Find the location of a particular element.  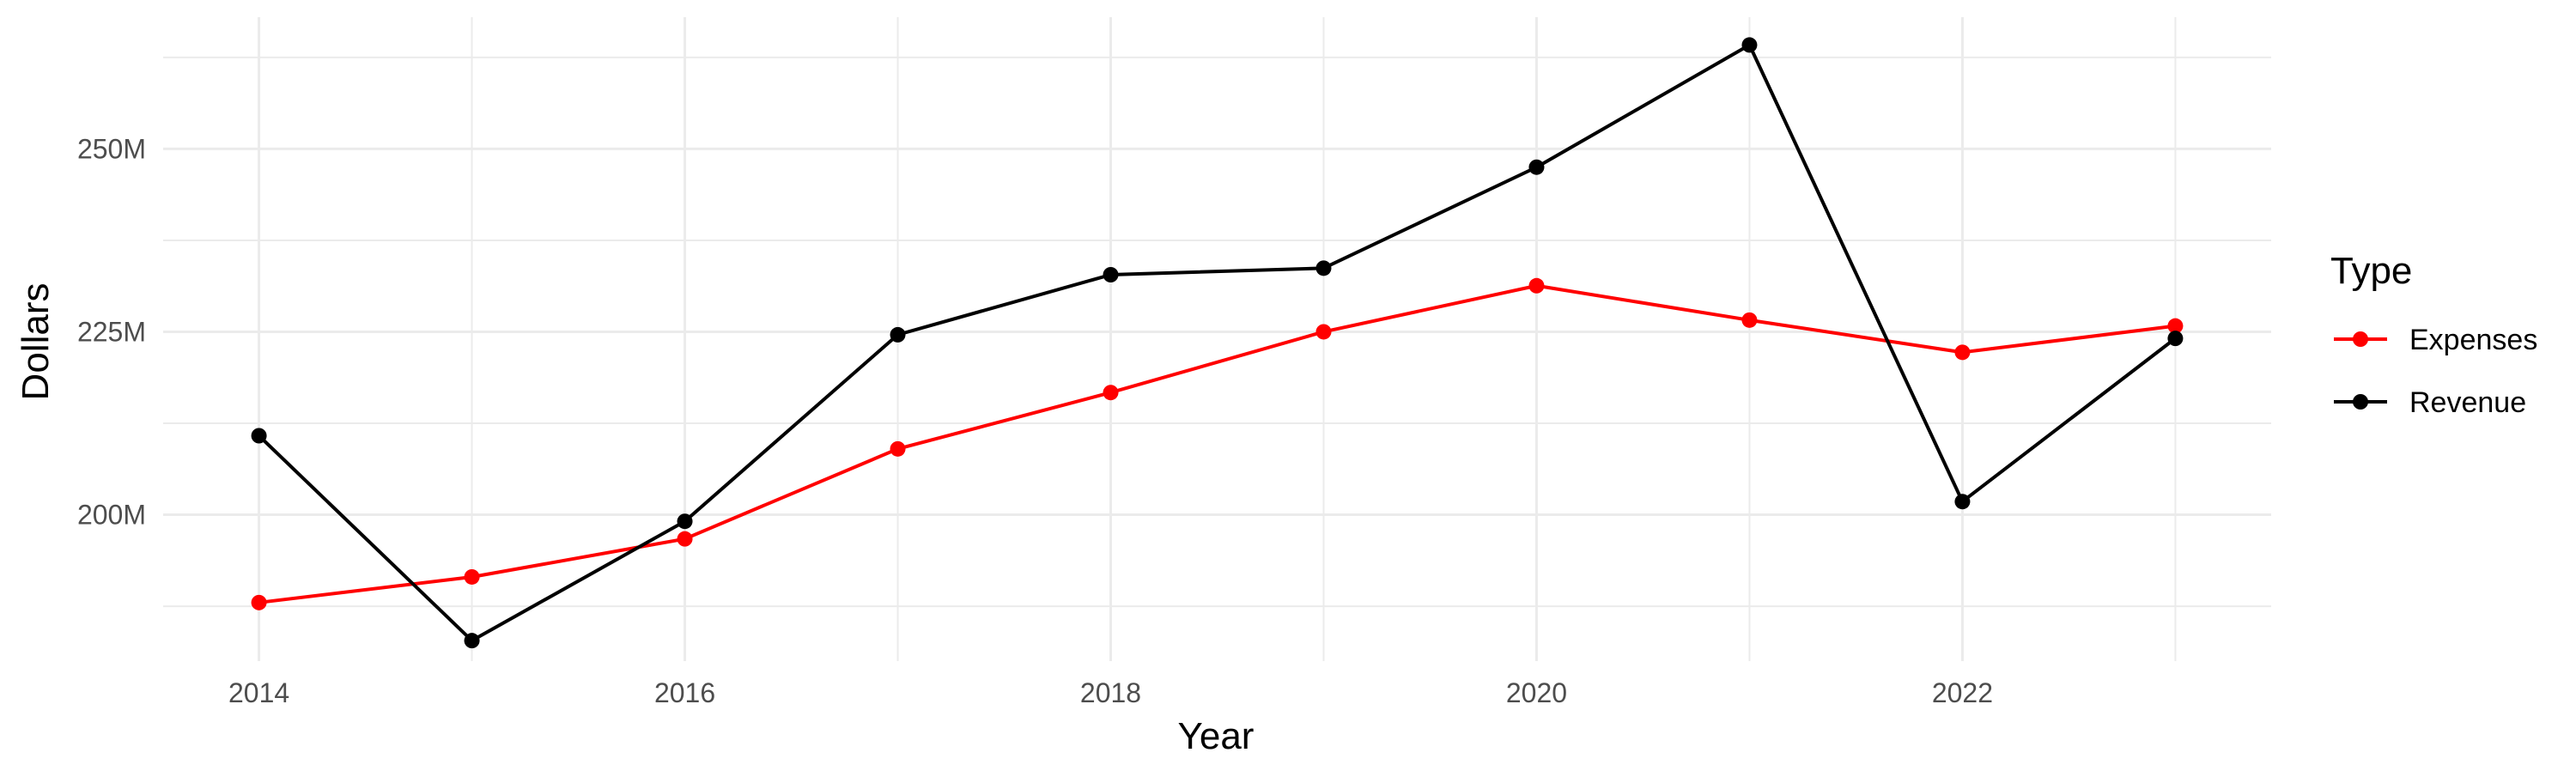

legend-item-expenses: Expenses is located at coordinates (2435, 340).